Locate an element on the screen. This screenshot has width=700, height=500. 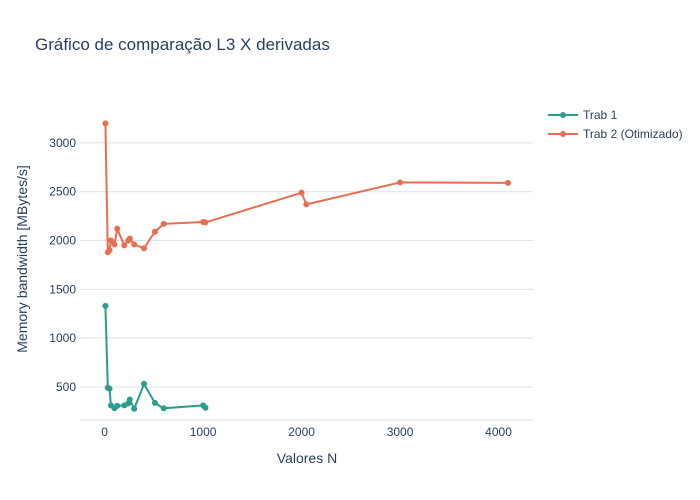
x-tick-label: 1000 is located at coordinates (203, 432).